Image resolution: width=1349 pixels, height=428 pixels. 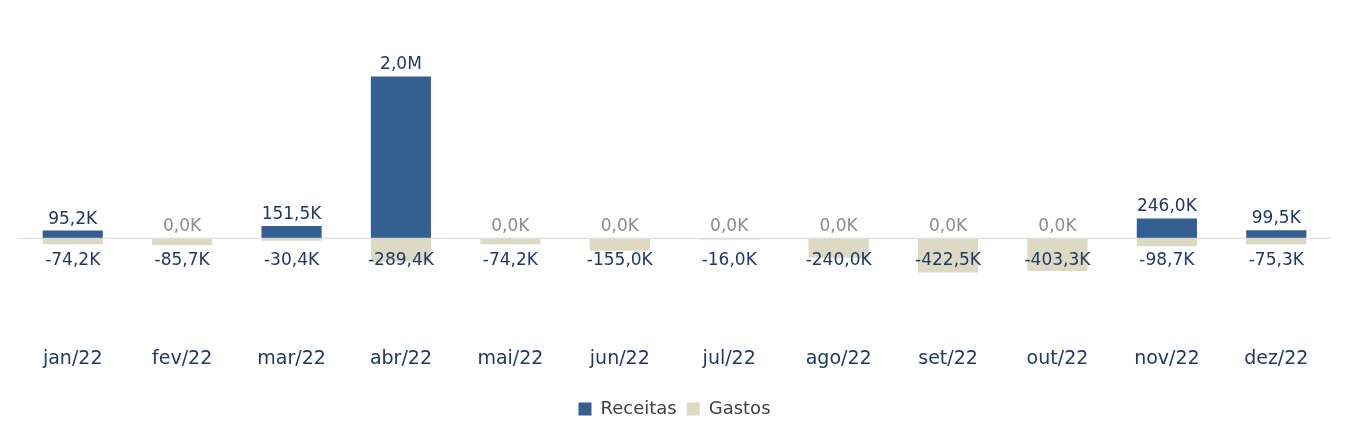 What do you see at coordinates (401, 259) in the screenshot?
I see `data-label: -289,4K` at bounding box center [401, 259].